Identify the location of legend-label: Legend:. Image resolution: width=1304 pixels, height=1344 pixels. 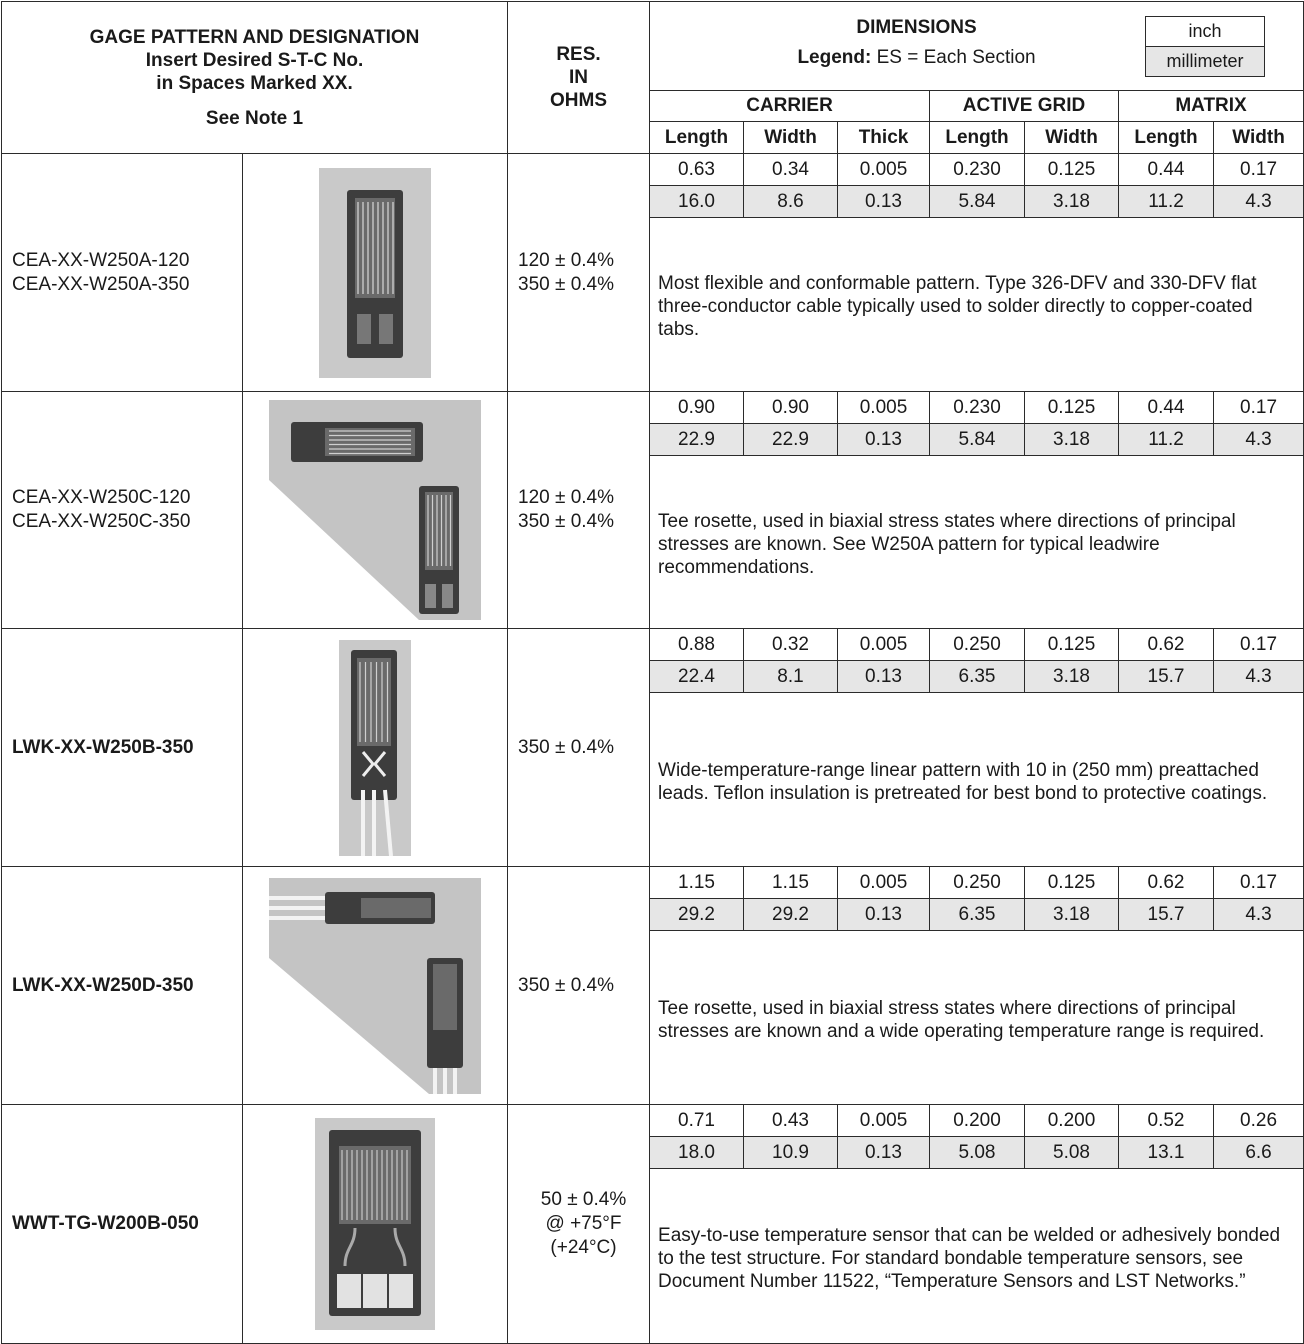
(834, 57).